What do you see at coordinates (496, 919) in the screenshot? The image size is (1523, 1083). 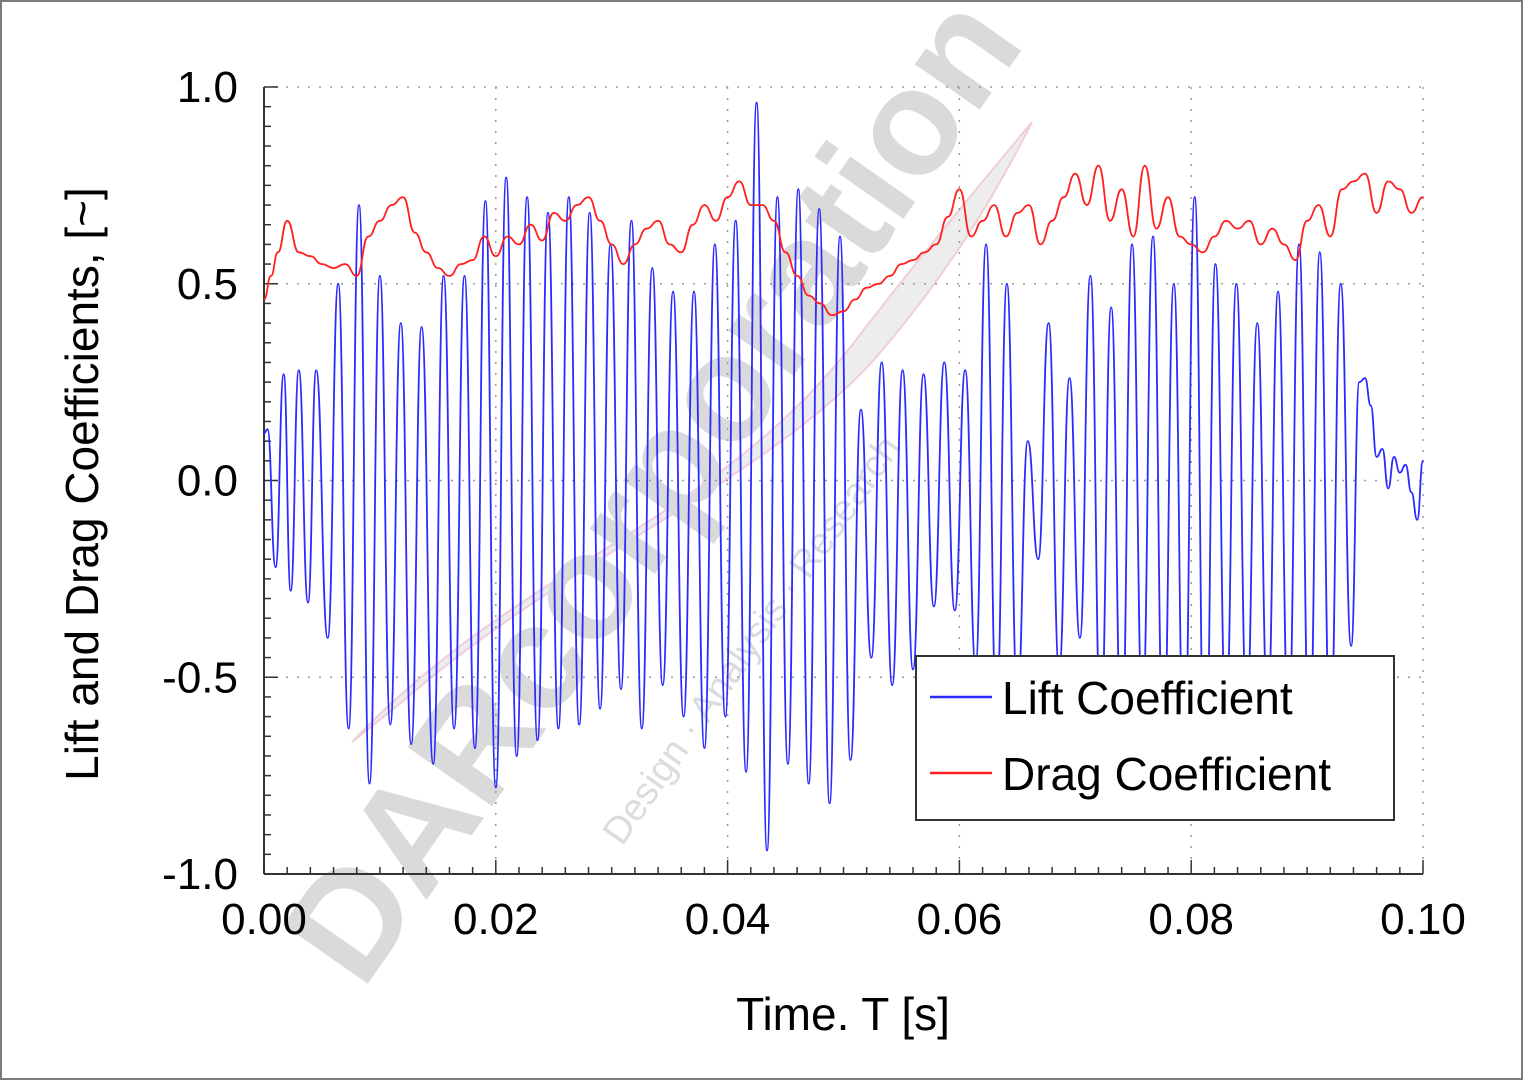 I see `x-tick-label: 0.02` at bounding box center [496, 919].